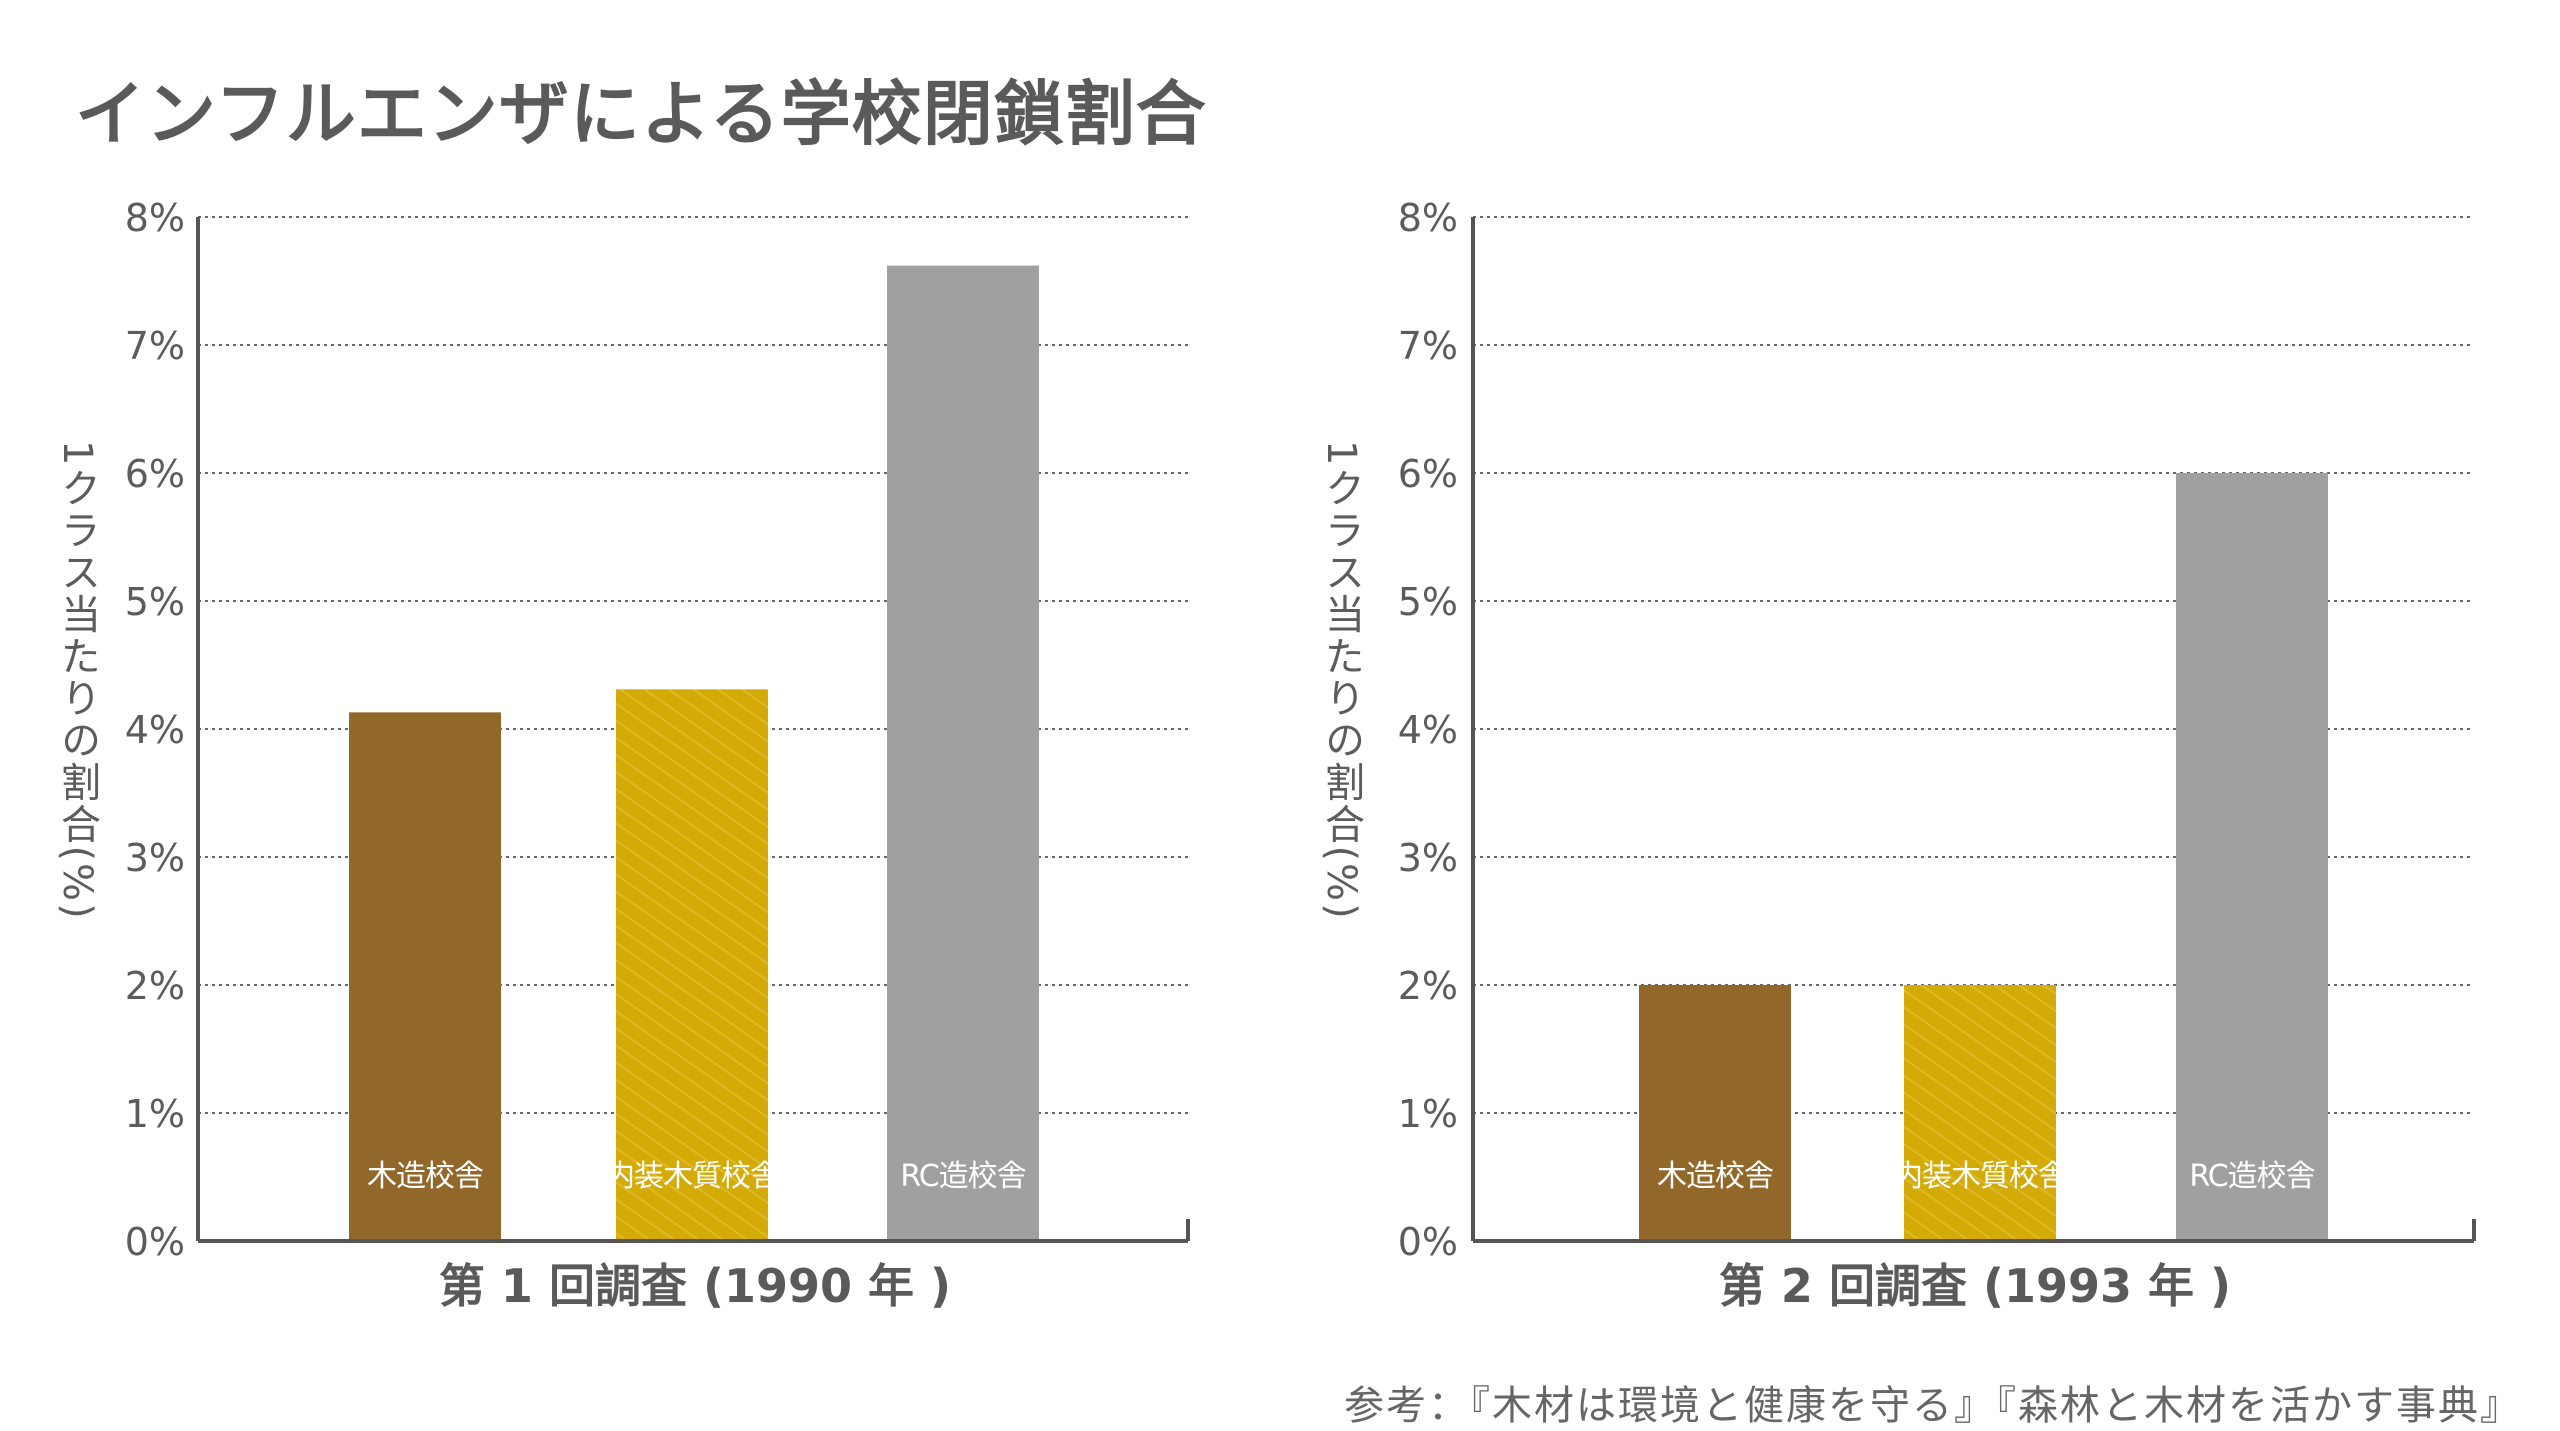  I want to click on chart-title: 第 2 回調査 (1993 年 ), so click(1975, 1286).